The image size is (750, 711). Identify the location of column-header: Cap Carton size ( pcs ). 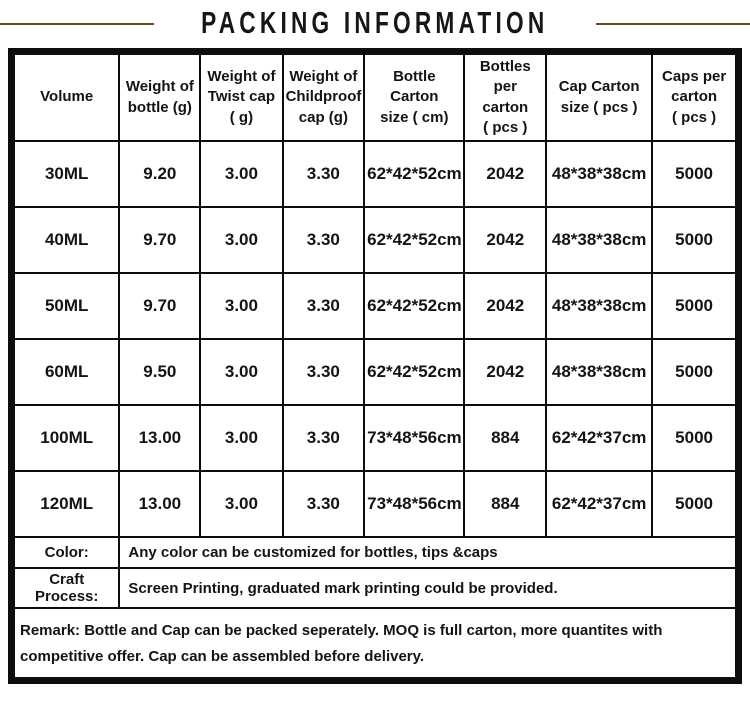
(599, 97).